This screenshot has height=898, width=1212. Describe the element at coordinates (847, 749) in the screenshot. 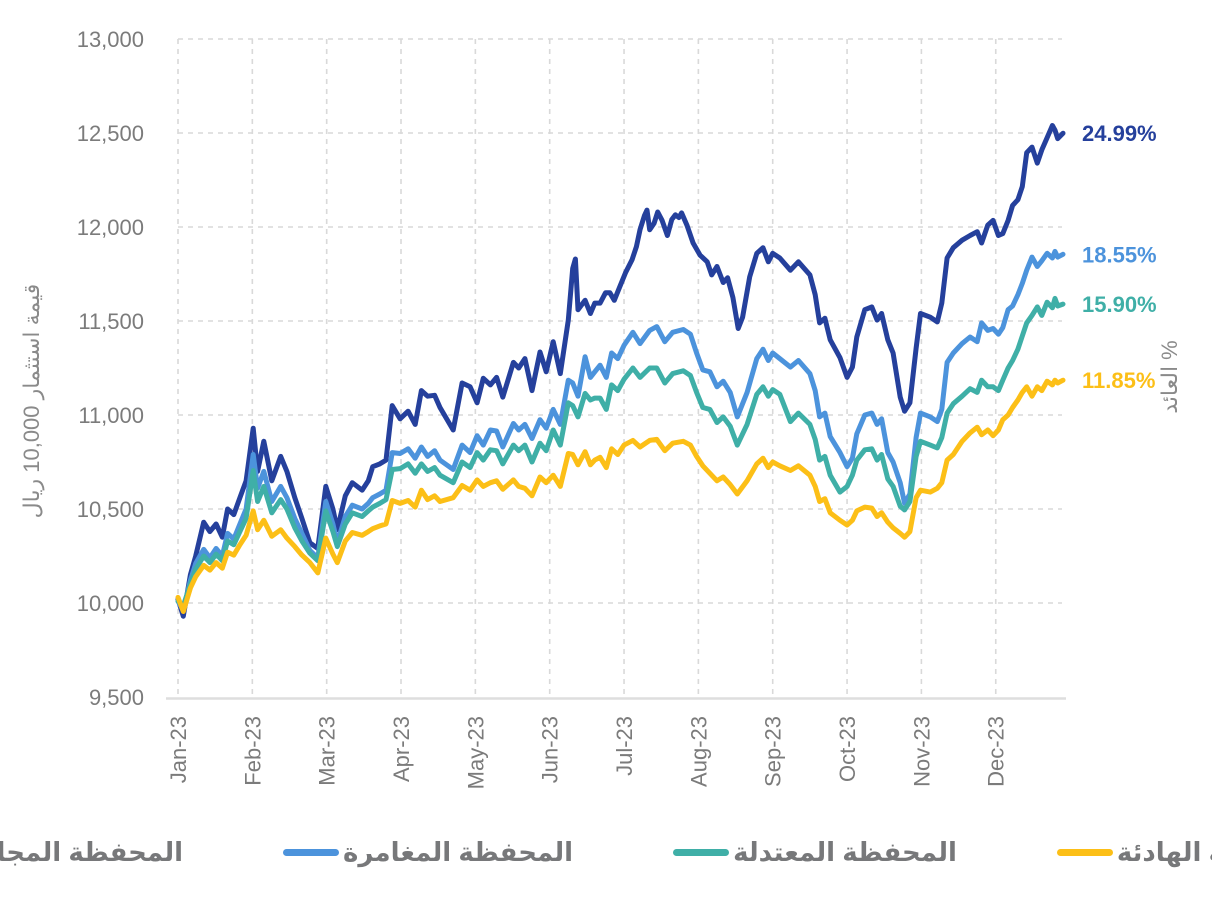

I see `x-tick-label: Oct-23` at that location.